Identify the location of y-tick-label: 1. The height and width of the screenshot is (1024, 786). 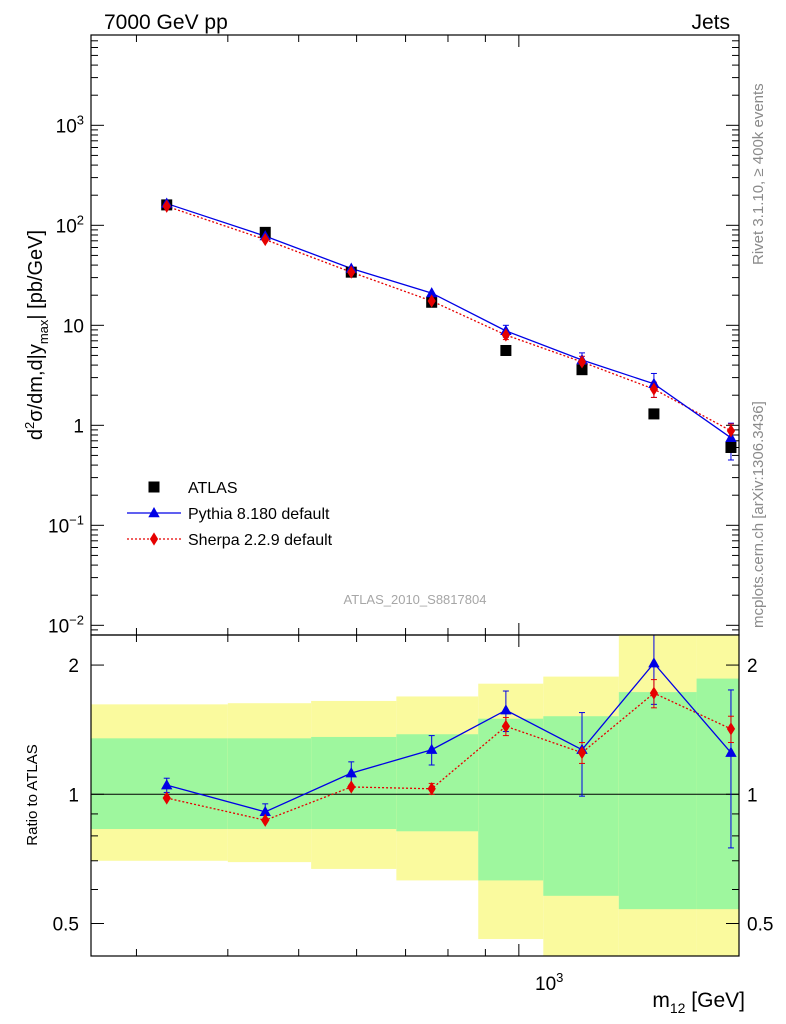
(78, 426).